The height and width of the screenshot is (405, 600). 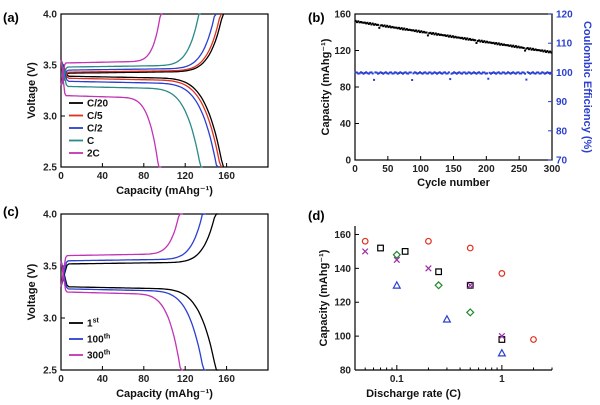 What do you see at coordinates (564, 73) in the screenshot?
I see `panel-b-y2tick-label: 100` at bounding box center [564, 73].